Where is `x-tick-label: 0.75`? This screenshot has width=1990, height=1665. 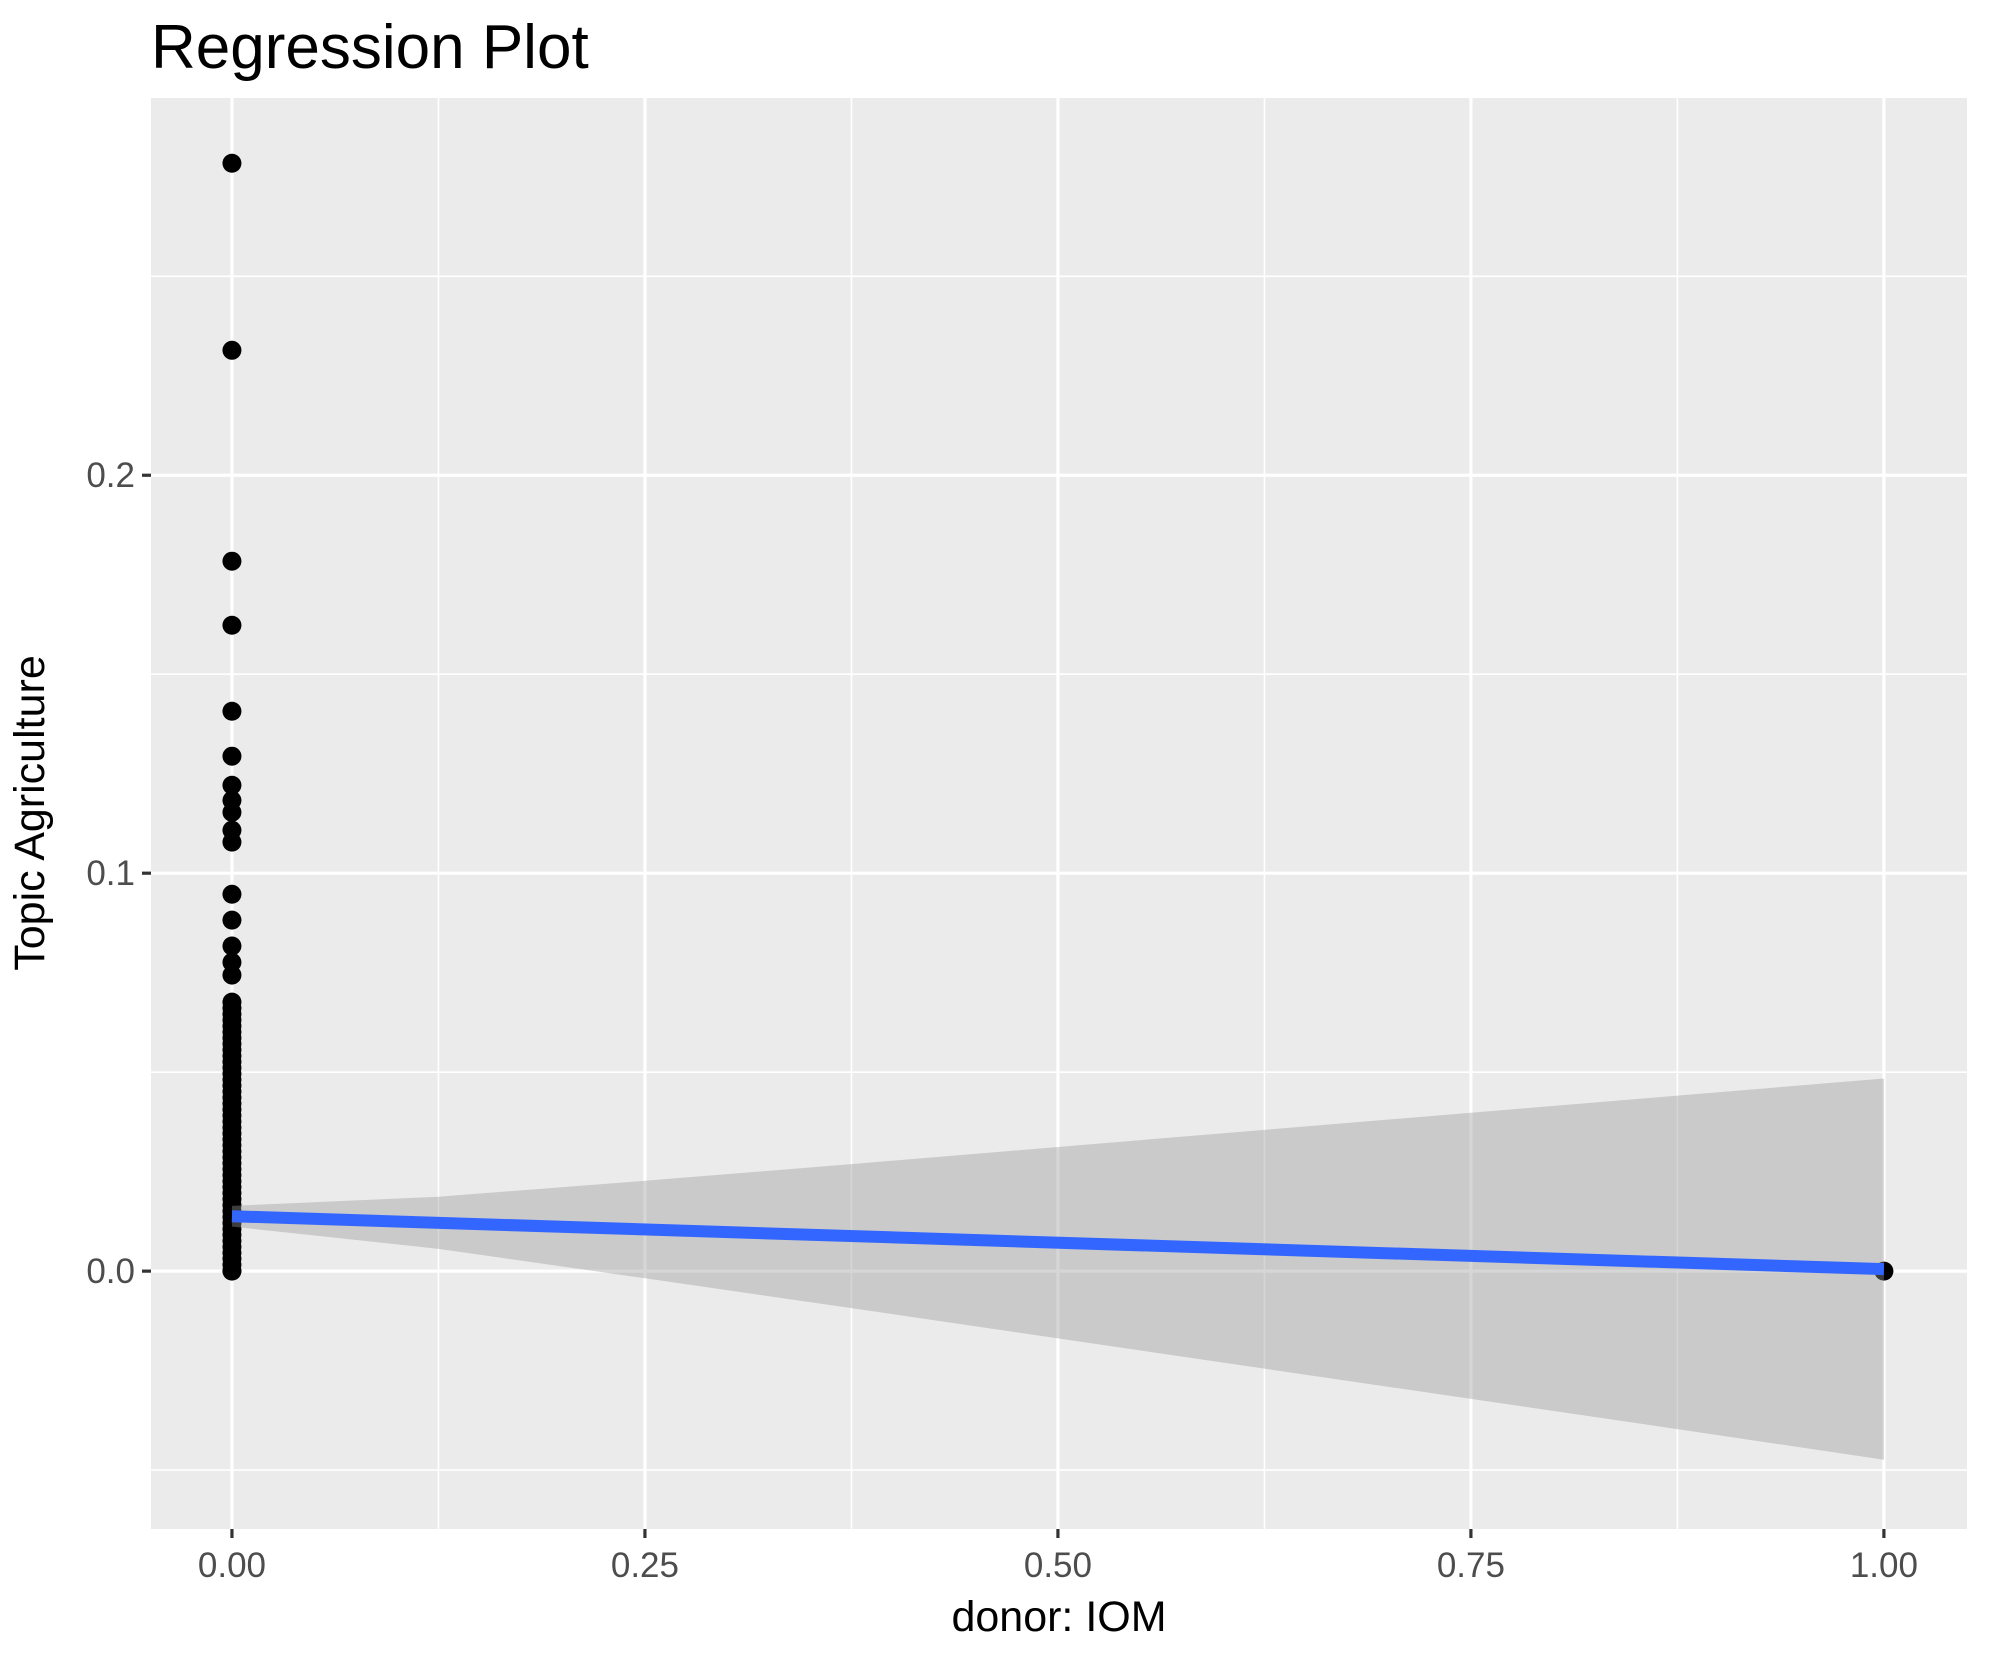
x-tick-label: 0.75 is located at coordinates (1471, 1565).